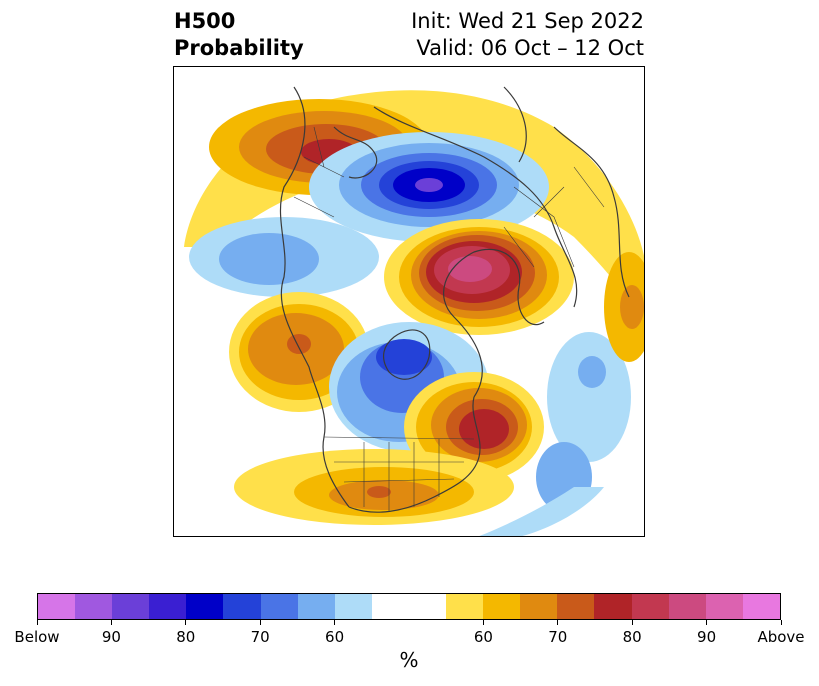 This screenshot has width=819, height=686. What do you see at coordinates (239, 35) in the screenshot?
I see `map-title: H500 Probability` at bounding box center [239, 35].